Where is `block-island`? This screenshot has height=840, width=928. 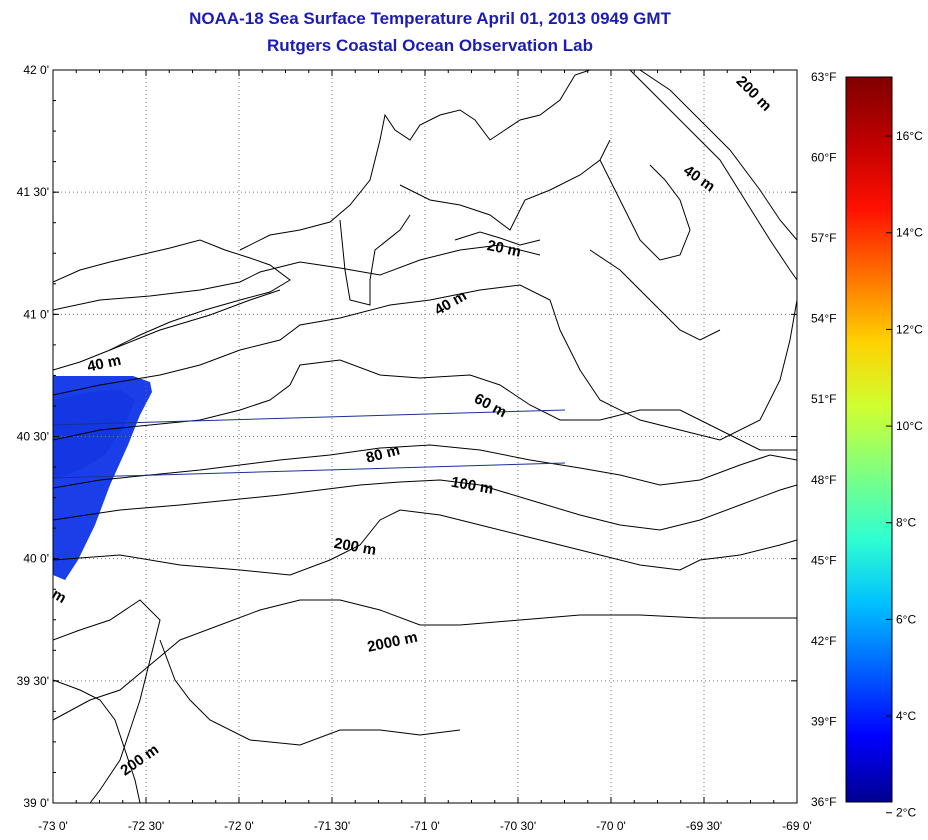 block-island is located at coordinates (375, 260).